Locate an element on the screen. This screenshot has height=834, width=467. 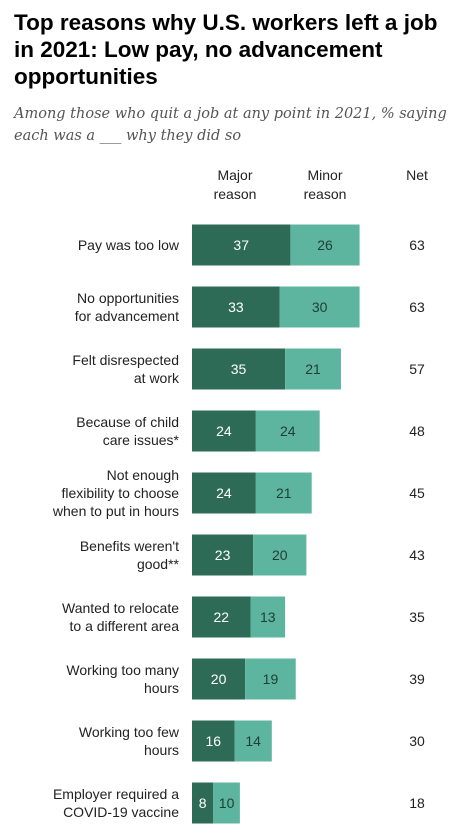
minor-header-line-2: reason is located at coordinates (325, 194).